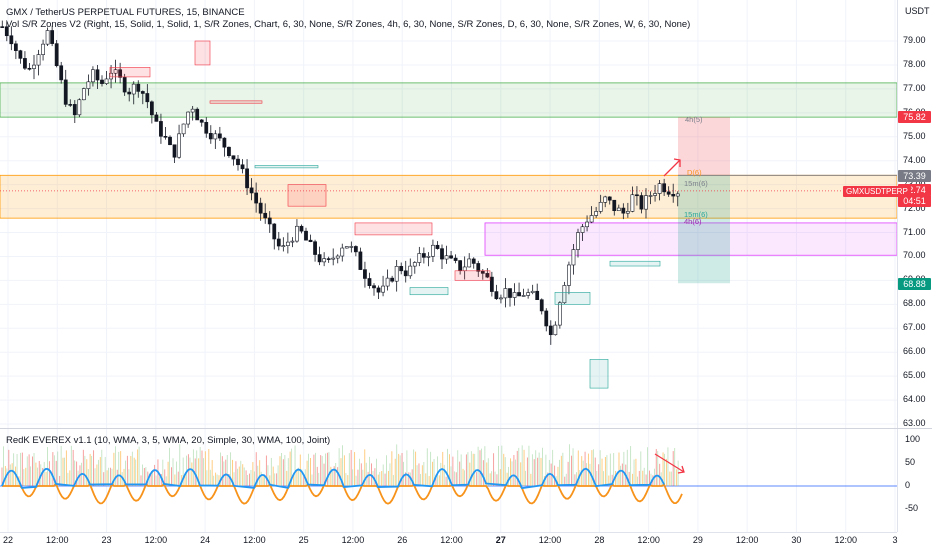 This screenshot has height=551, width=932. What do you see at coordinates (599, 540) in the screenshot?
I see `time-axis-label: 28` at bounding box center [599, 540].